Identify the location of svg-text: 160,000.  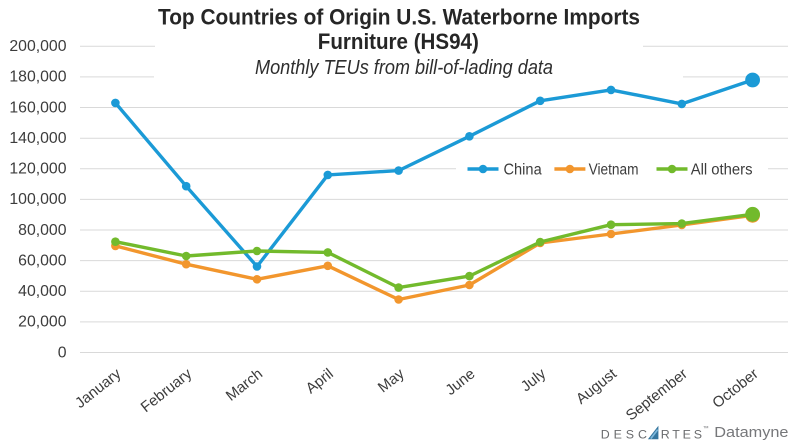
(37, 107).